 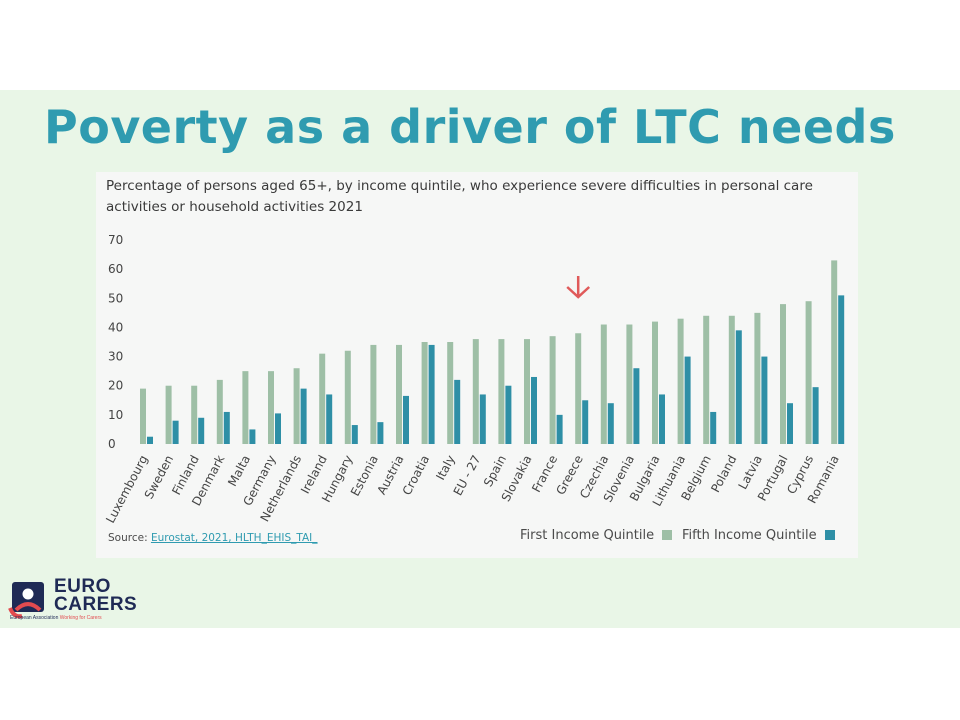 I want to click on y-tick-label: 30, so click(x=115, y=357).